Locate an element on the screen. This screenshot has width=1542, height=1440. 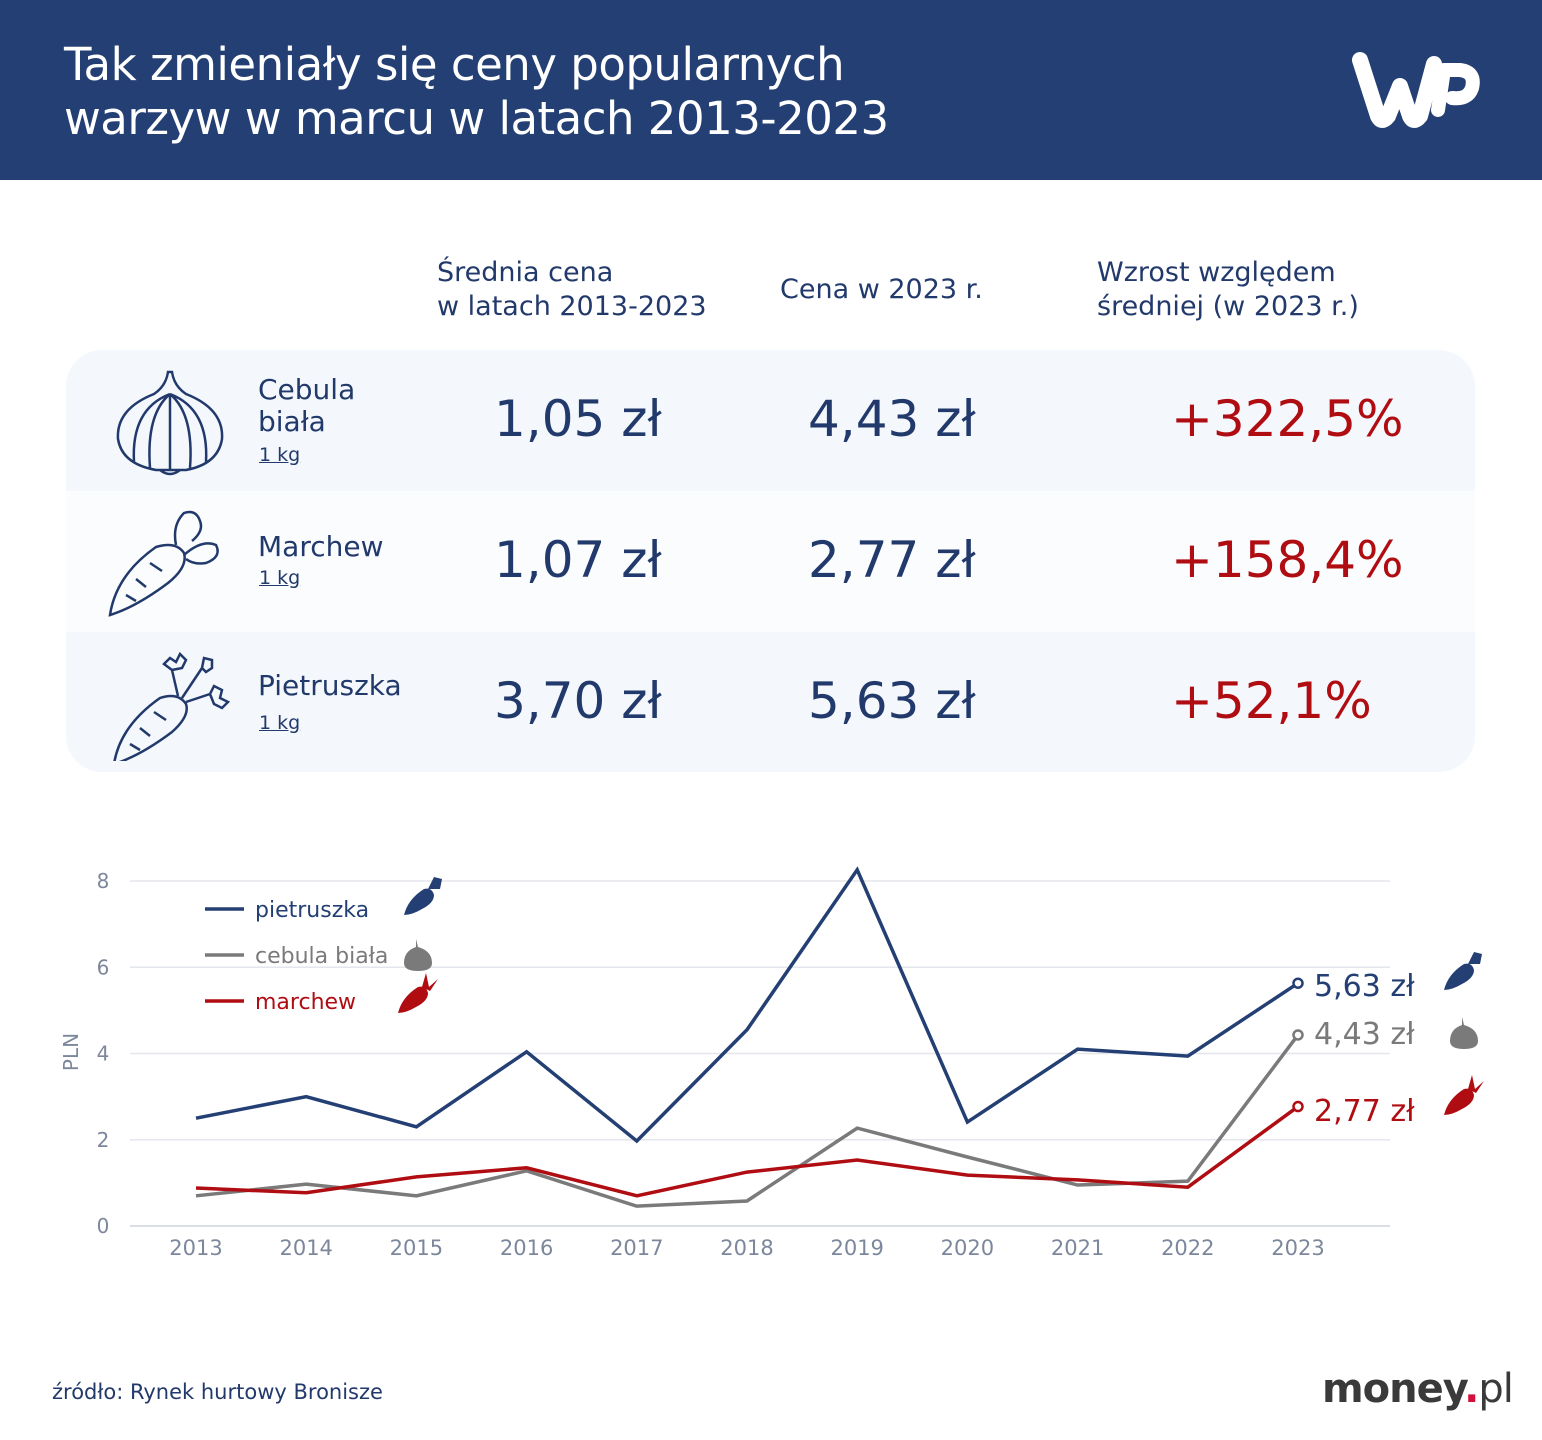
average-price: 3,70 zł is located at coordinates (578, 701).